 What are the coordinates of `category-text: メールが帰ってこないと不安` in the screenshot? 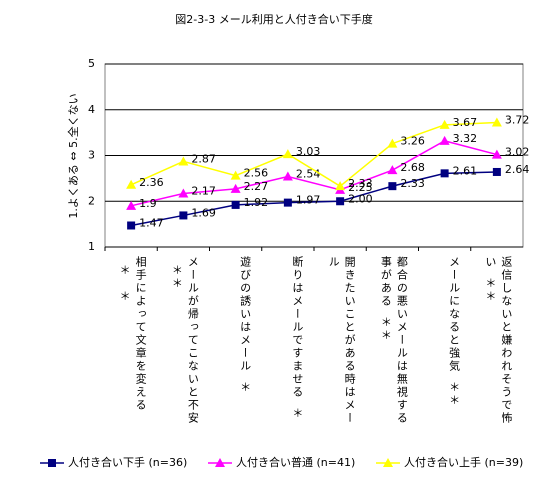 It's located at (193, 340).